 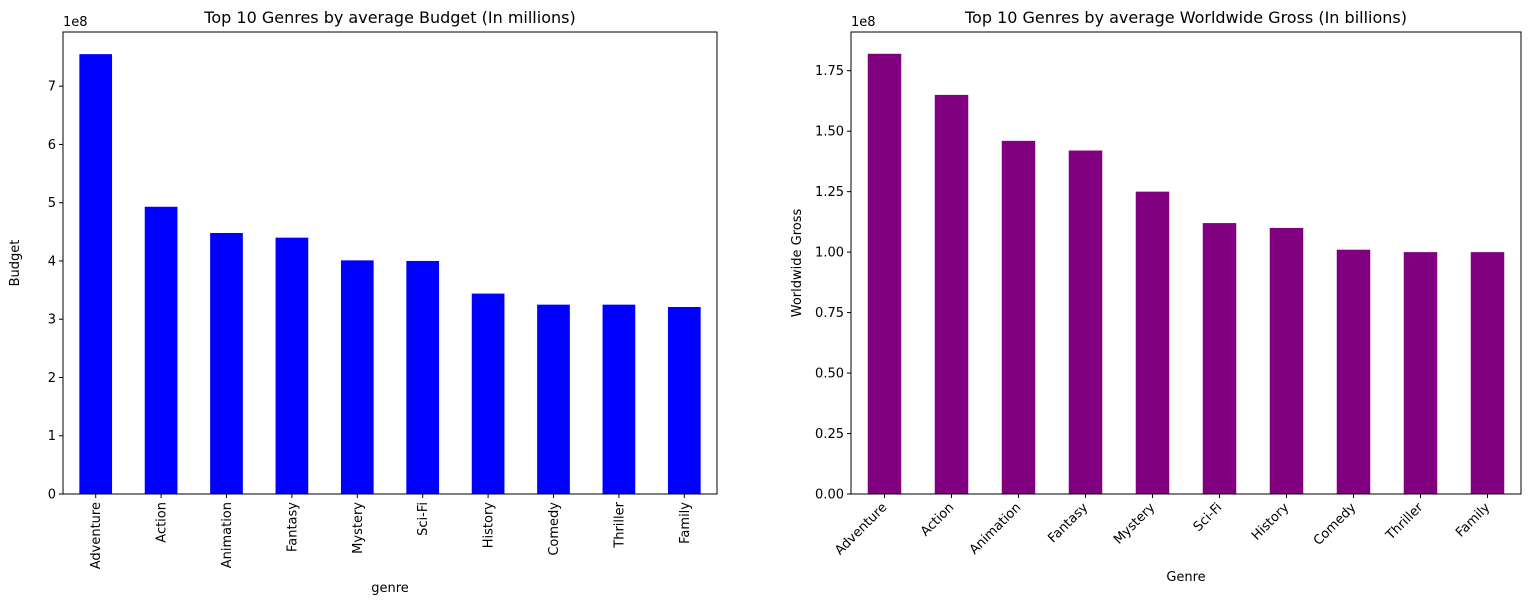 I want to click on y-tick-label: 4, so click(x=52, y=261).